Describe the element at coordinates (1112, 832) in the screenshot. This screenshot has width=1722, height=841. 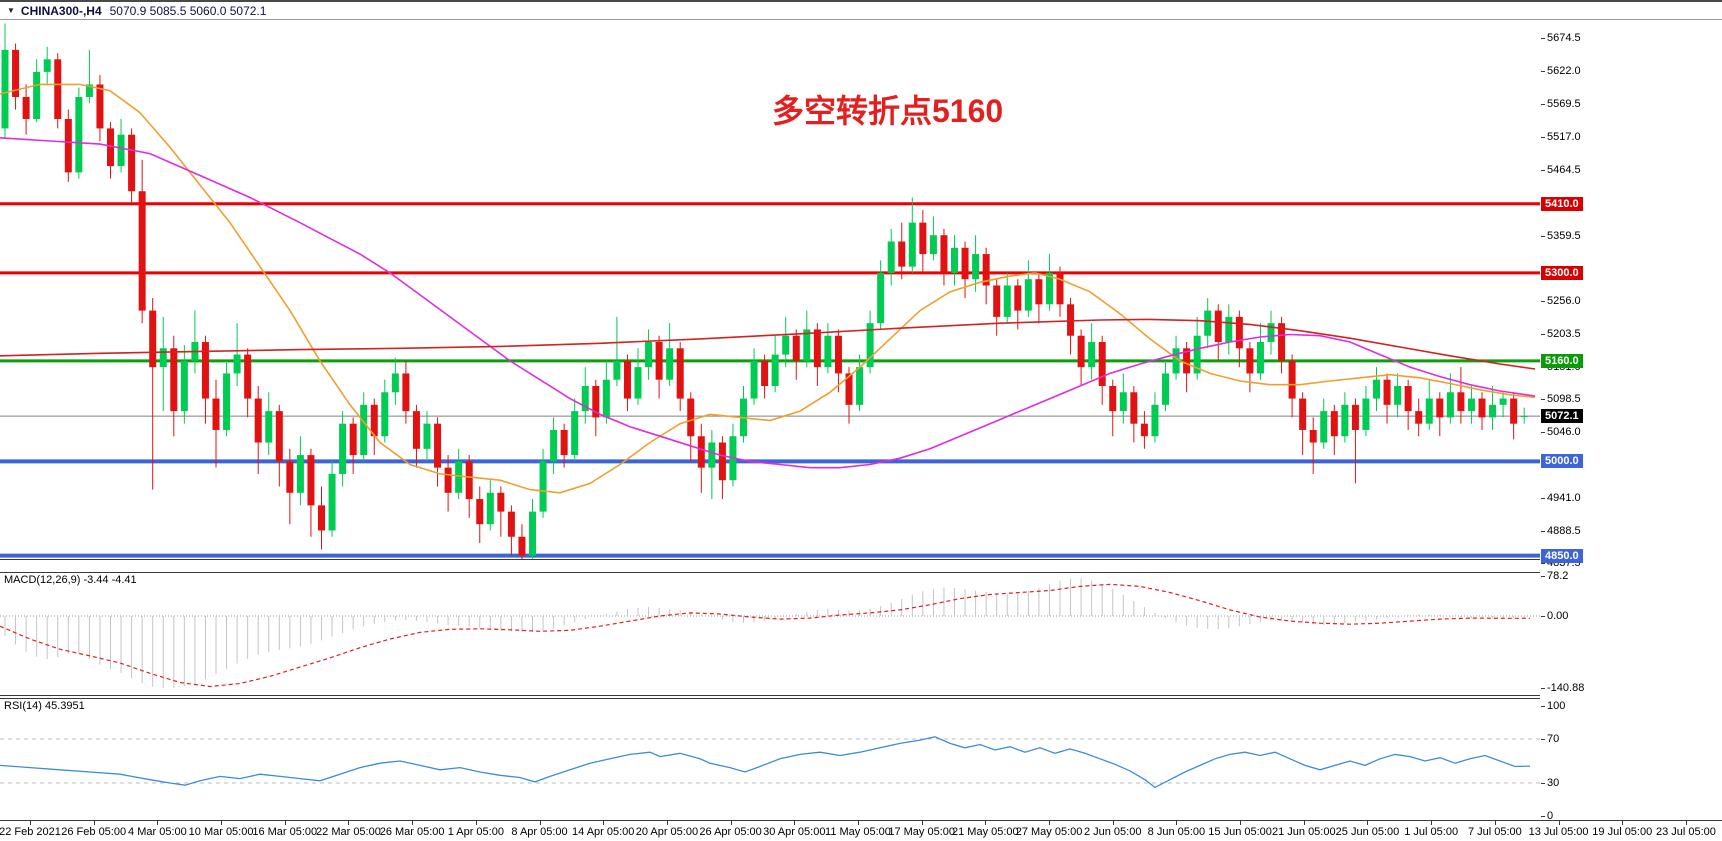
I see `time-label: 2 Jun 05:00` at that location.